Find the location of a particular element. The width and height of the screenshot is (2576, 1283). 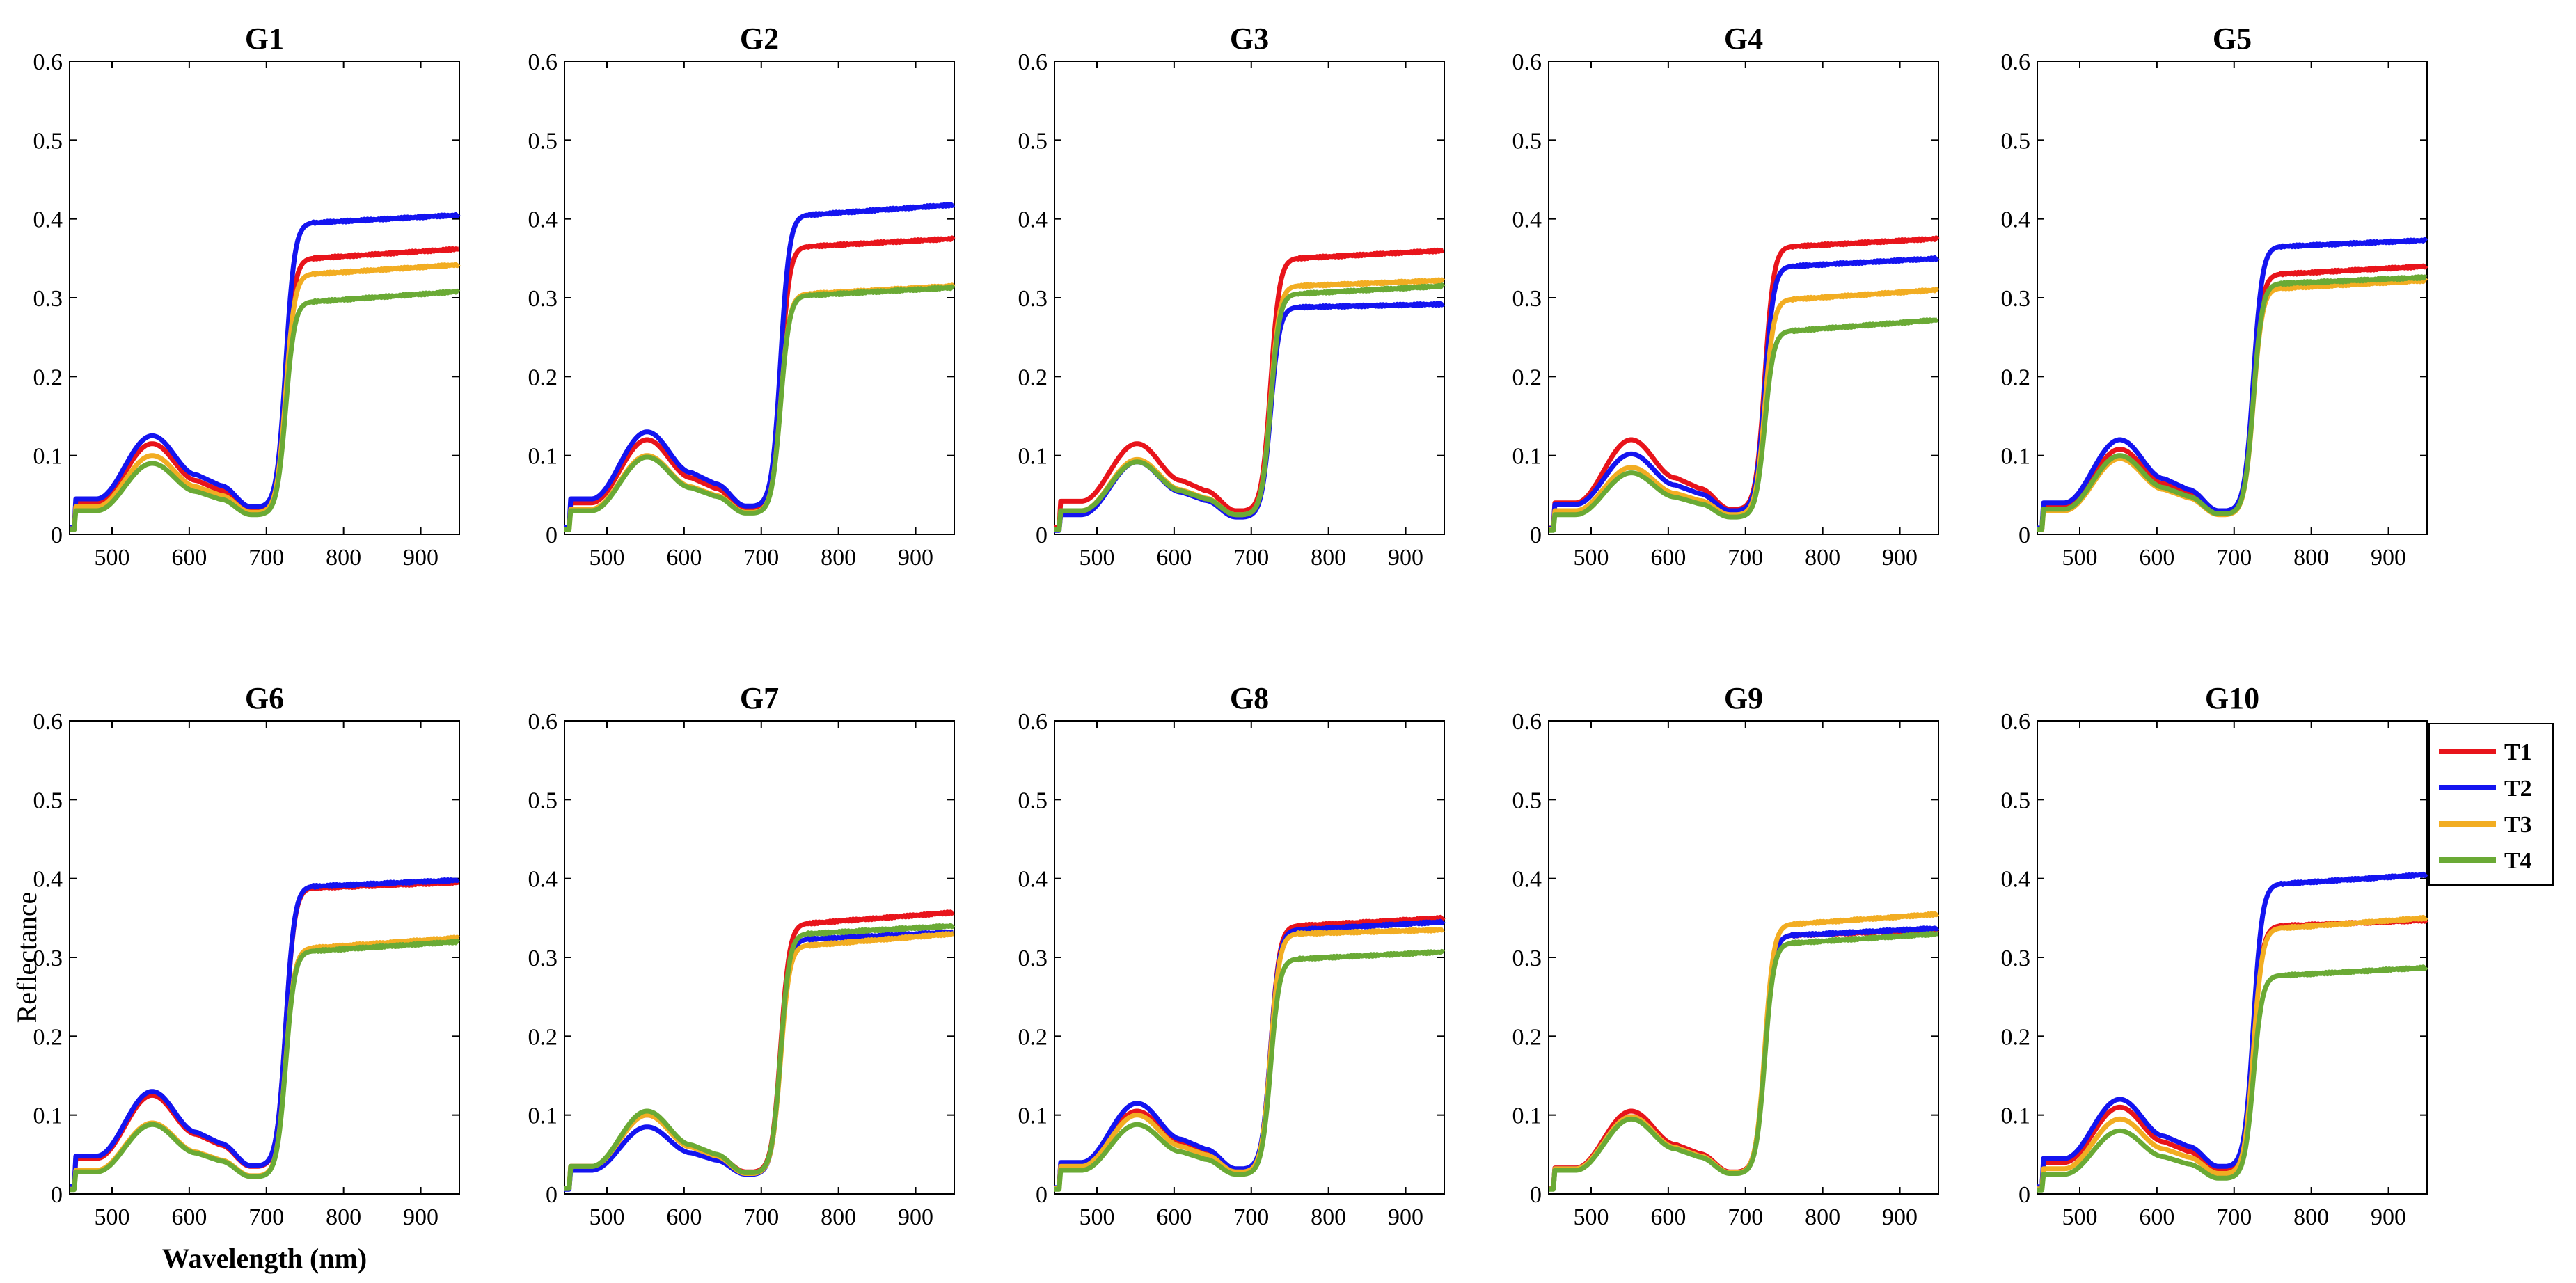

plot-area is located at coordinates (759, 957).